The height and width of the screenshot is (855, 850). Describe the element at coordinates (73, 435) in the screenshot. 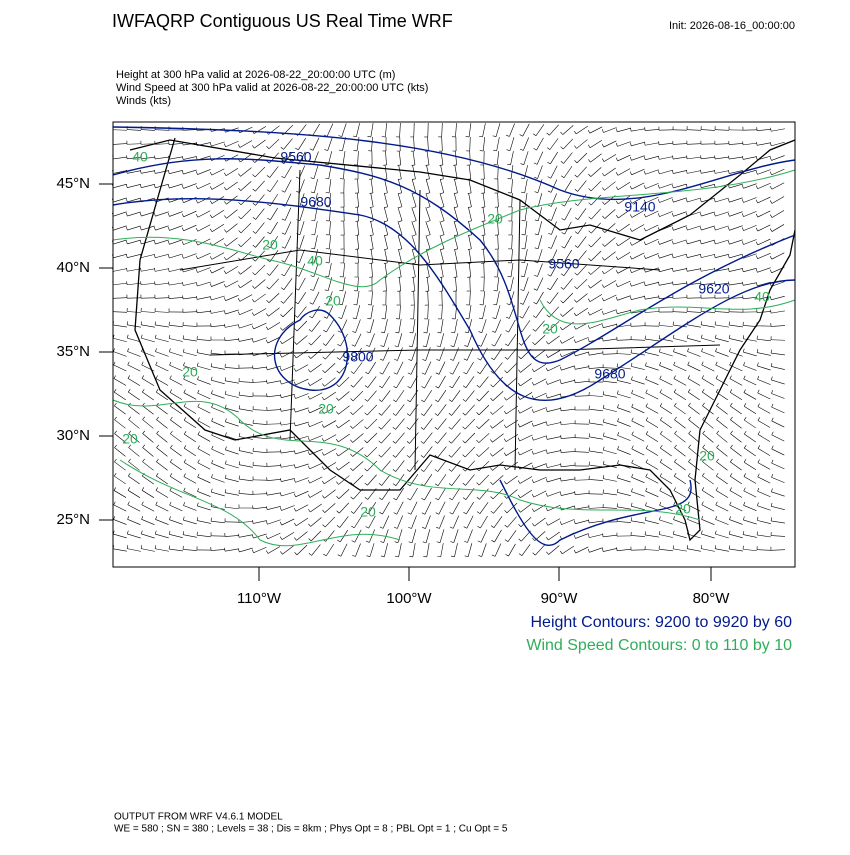

I see `lat-label: 30°N` at that location.